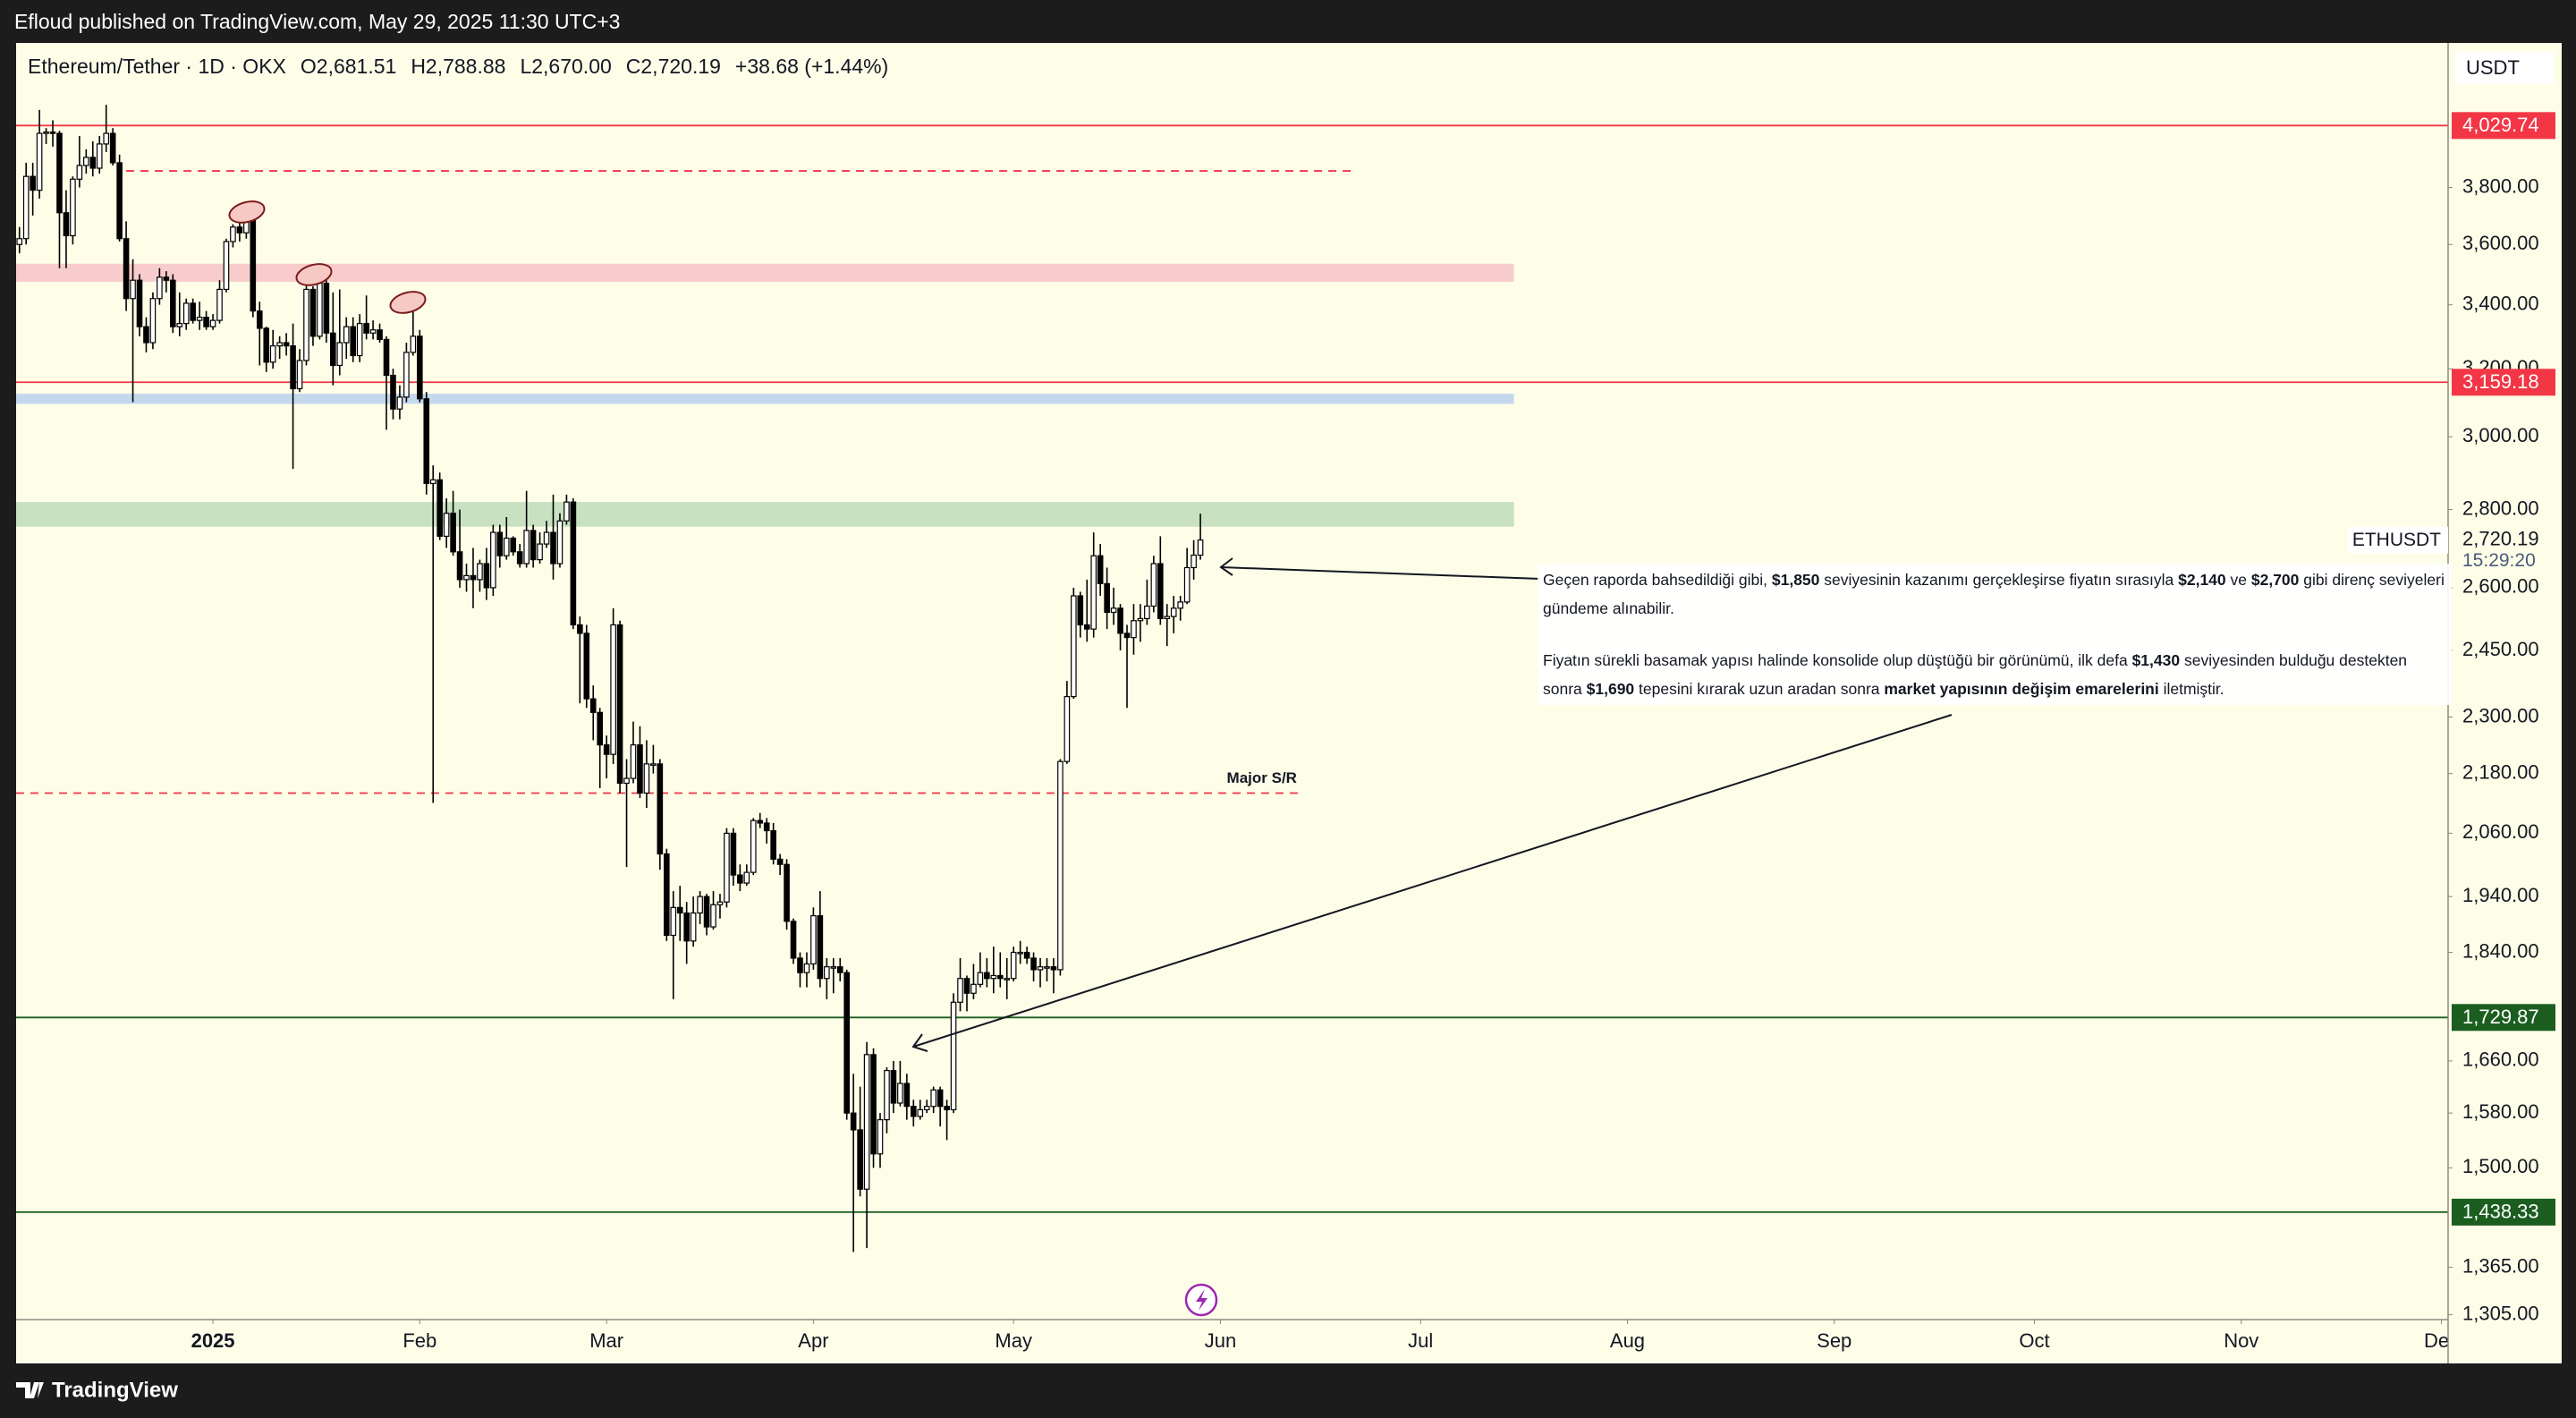  What do you see at coordinates (157, 66) in the screenshot?
I see `symbol: Ethereum/Tether · 1D · OKX` at bounding box center [157, 66].